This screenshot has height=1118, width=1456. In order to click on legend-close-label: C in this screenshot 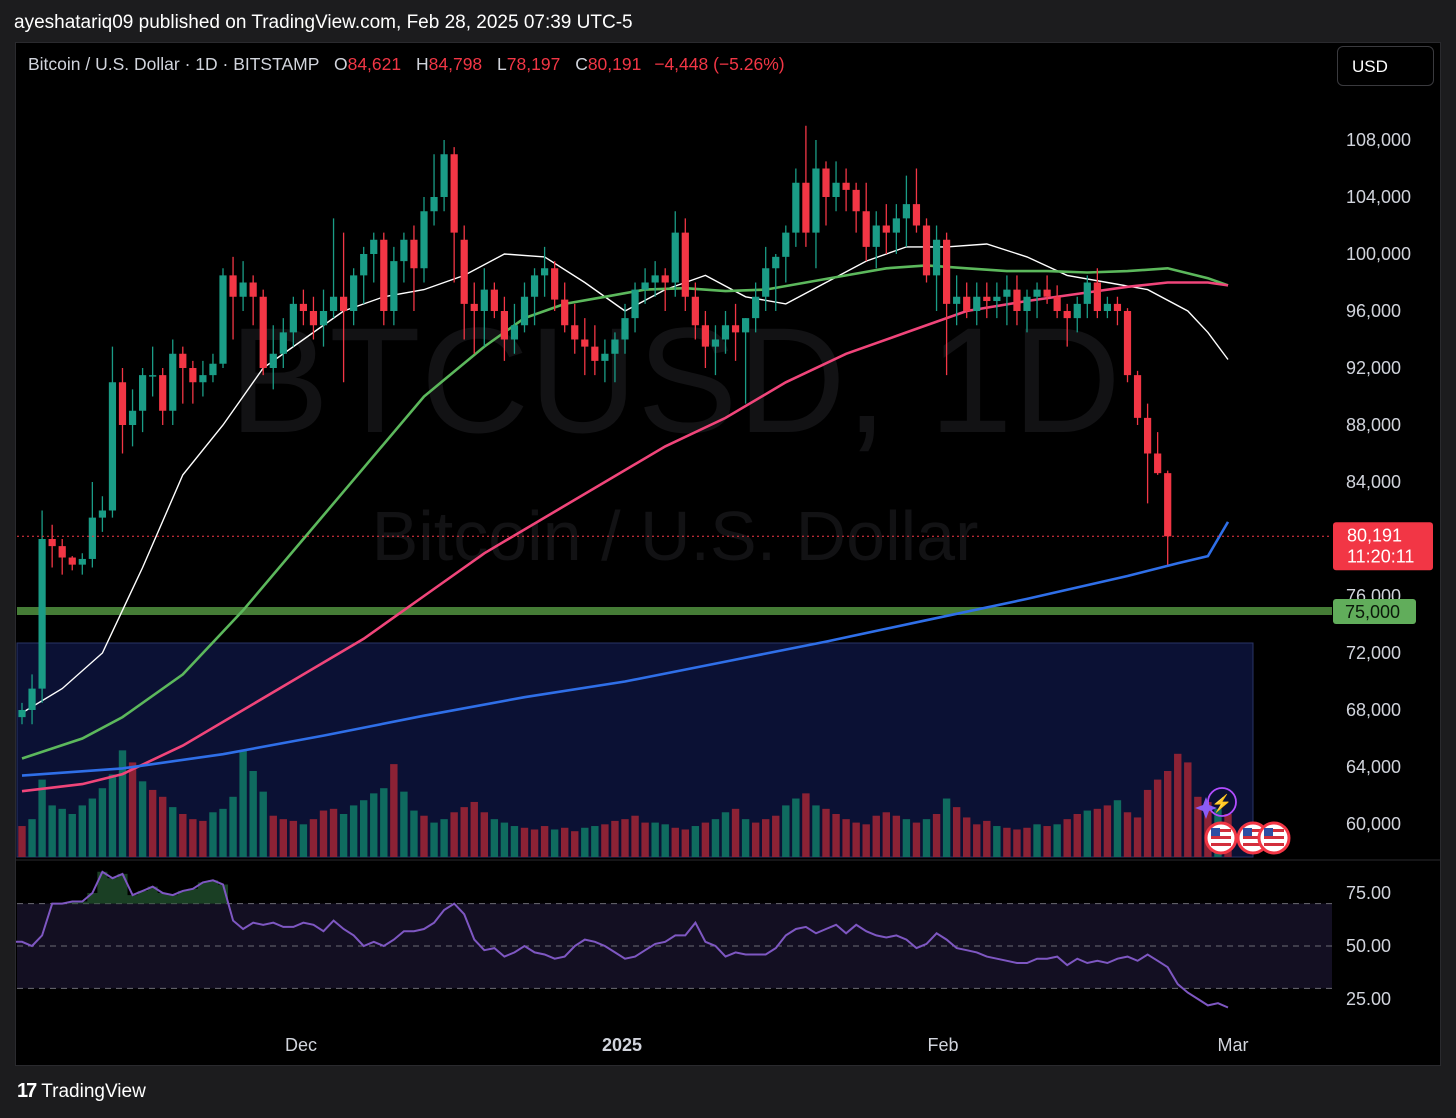, I will do `click(581, 64)`.